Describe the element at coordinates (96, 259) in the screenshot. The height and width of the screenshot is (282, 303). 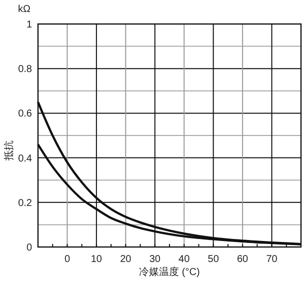
I see `x-tick-label: 10` at that location.